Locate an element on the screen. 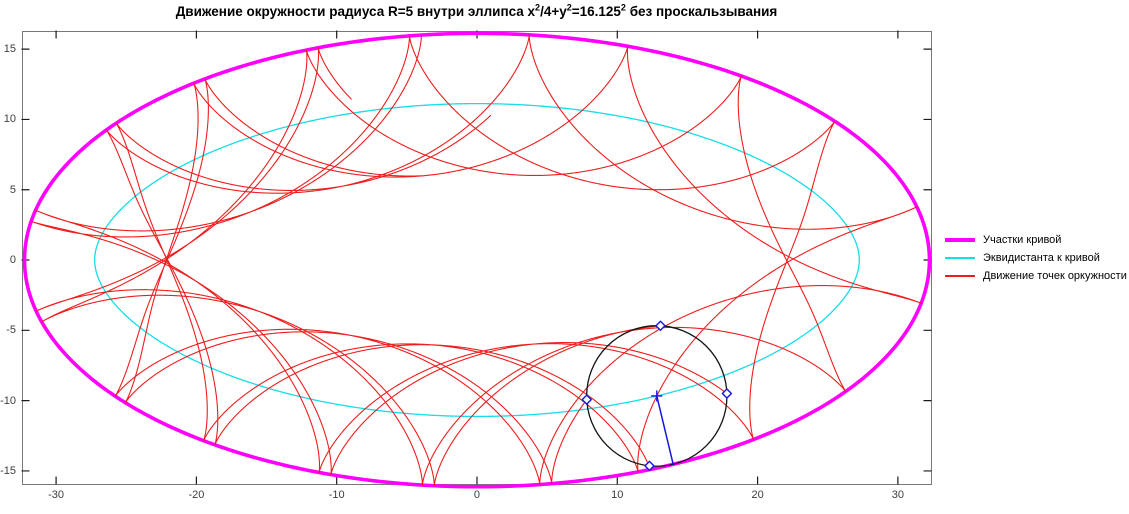  x-tick-label: 30 is located at coordinates (897, 495).